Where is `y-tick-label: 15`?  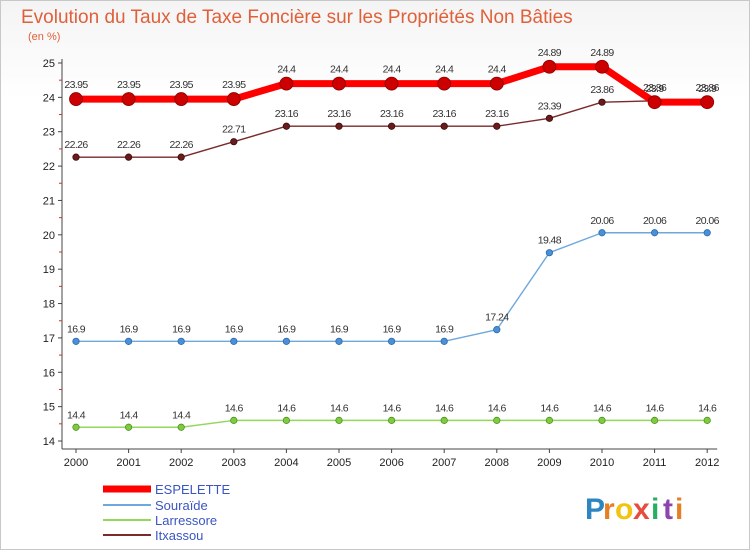
y-tick-label: 15 is located at coordinates (49, 408).